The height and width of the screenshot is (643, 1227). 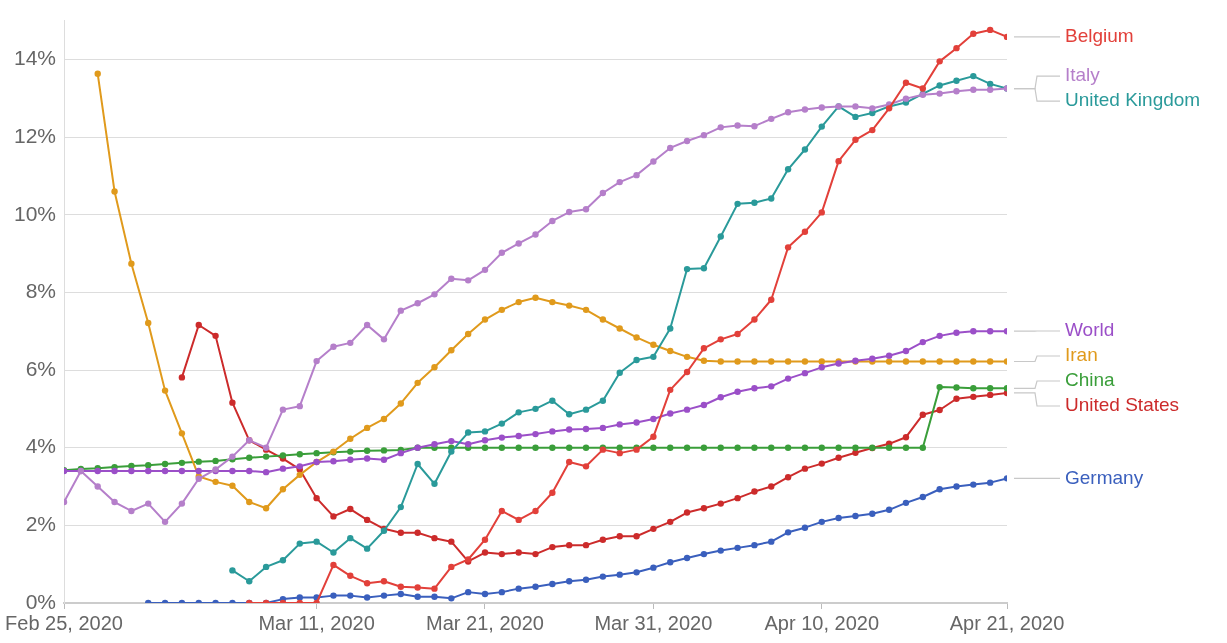 I want to click on y-tick-label: 2%, so click(x=41, y=524).